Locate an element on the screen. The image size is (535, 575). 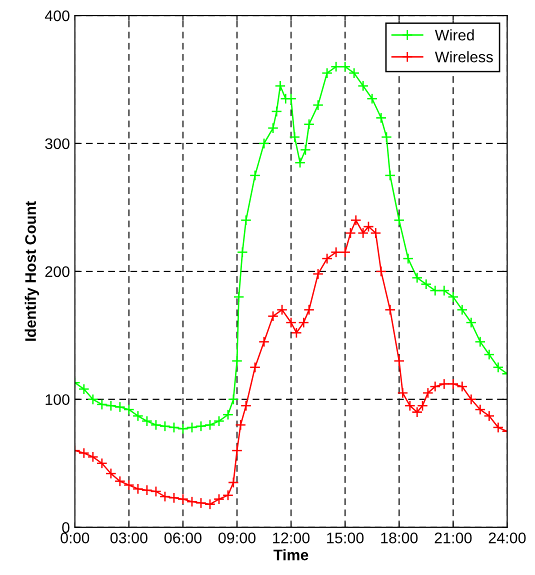
legend-label: Wireless is located at coordinates (463, 56).